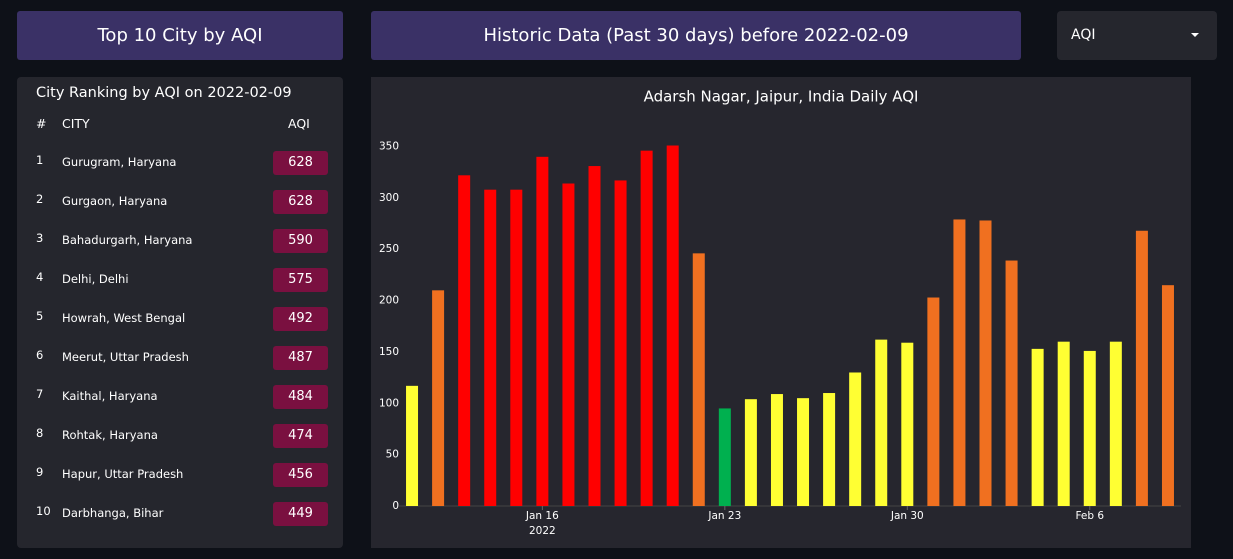 The width and height of the screenshot is (1233, 559). Describe the element at coordinates (115, 201) in the screenshot. I see `city: Gurgaon, Haryana` at that location.